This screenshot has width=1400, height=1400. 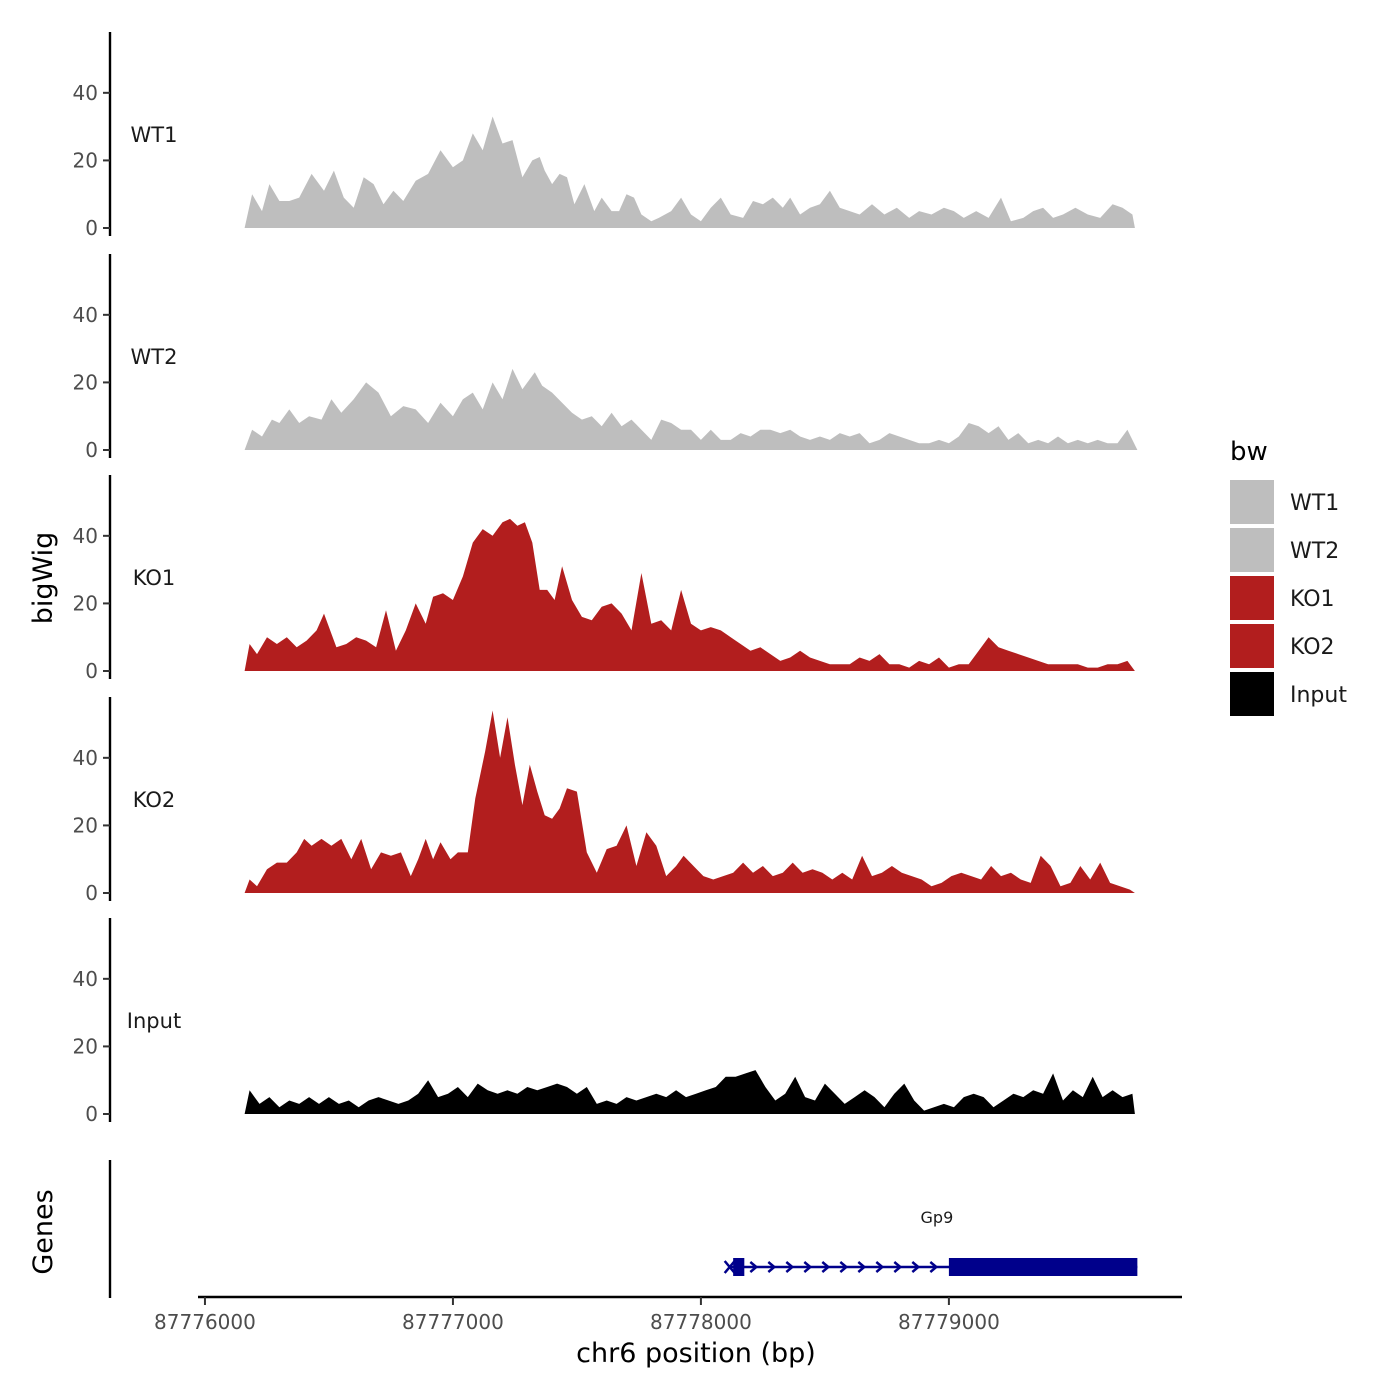 What do you see at coordinates (1252, 502) in the screenshot?
I see `legend-key-wt1` at bounding box center [1252, 502].